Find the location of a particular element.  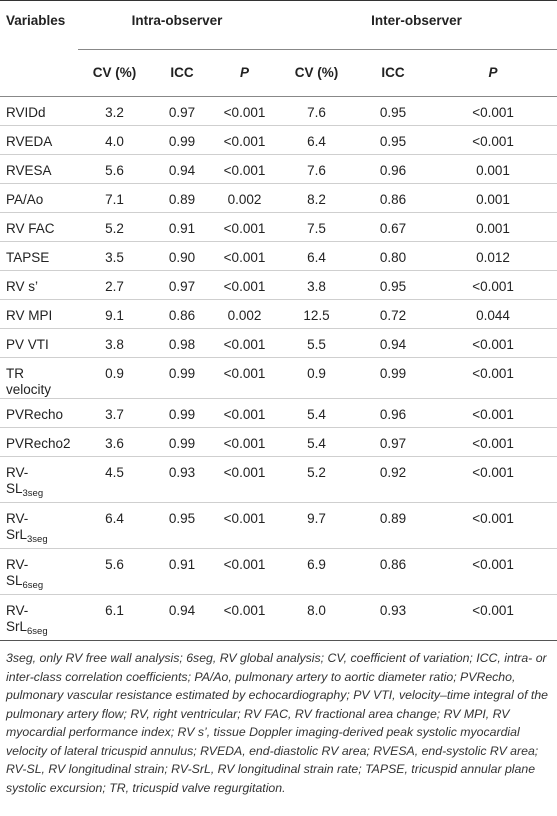

table-row: TAPSE 3.5 0.90 <0.001 6.4 0.80 0.012 is located at coordinates (278, 256).